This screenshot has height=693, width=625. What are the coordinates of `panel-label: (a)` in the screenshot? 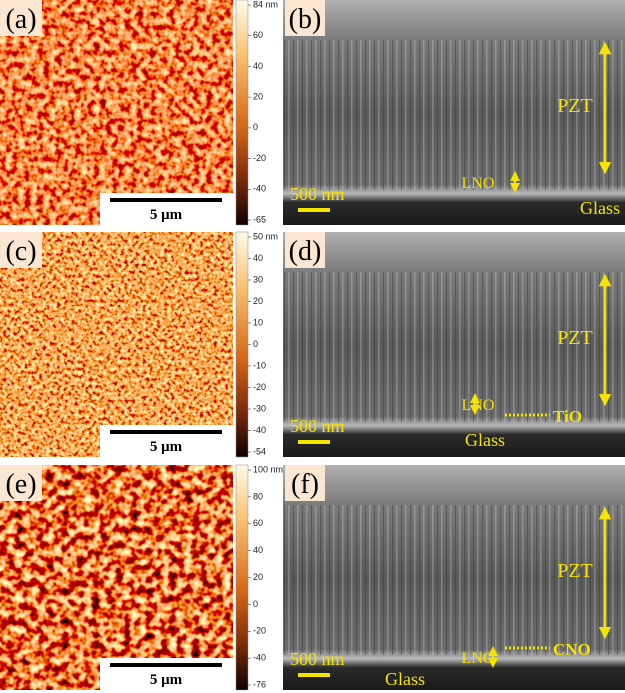 It's located at (20, 19).